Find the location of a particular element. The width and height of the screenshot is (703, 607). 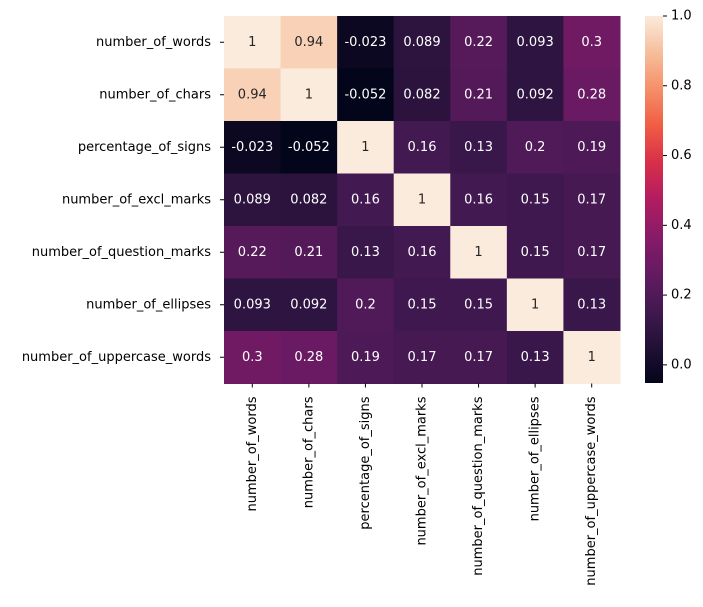

y-tick-label: number_of_excl_marks is located at coordinates (136, 199).